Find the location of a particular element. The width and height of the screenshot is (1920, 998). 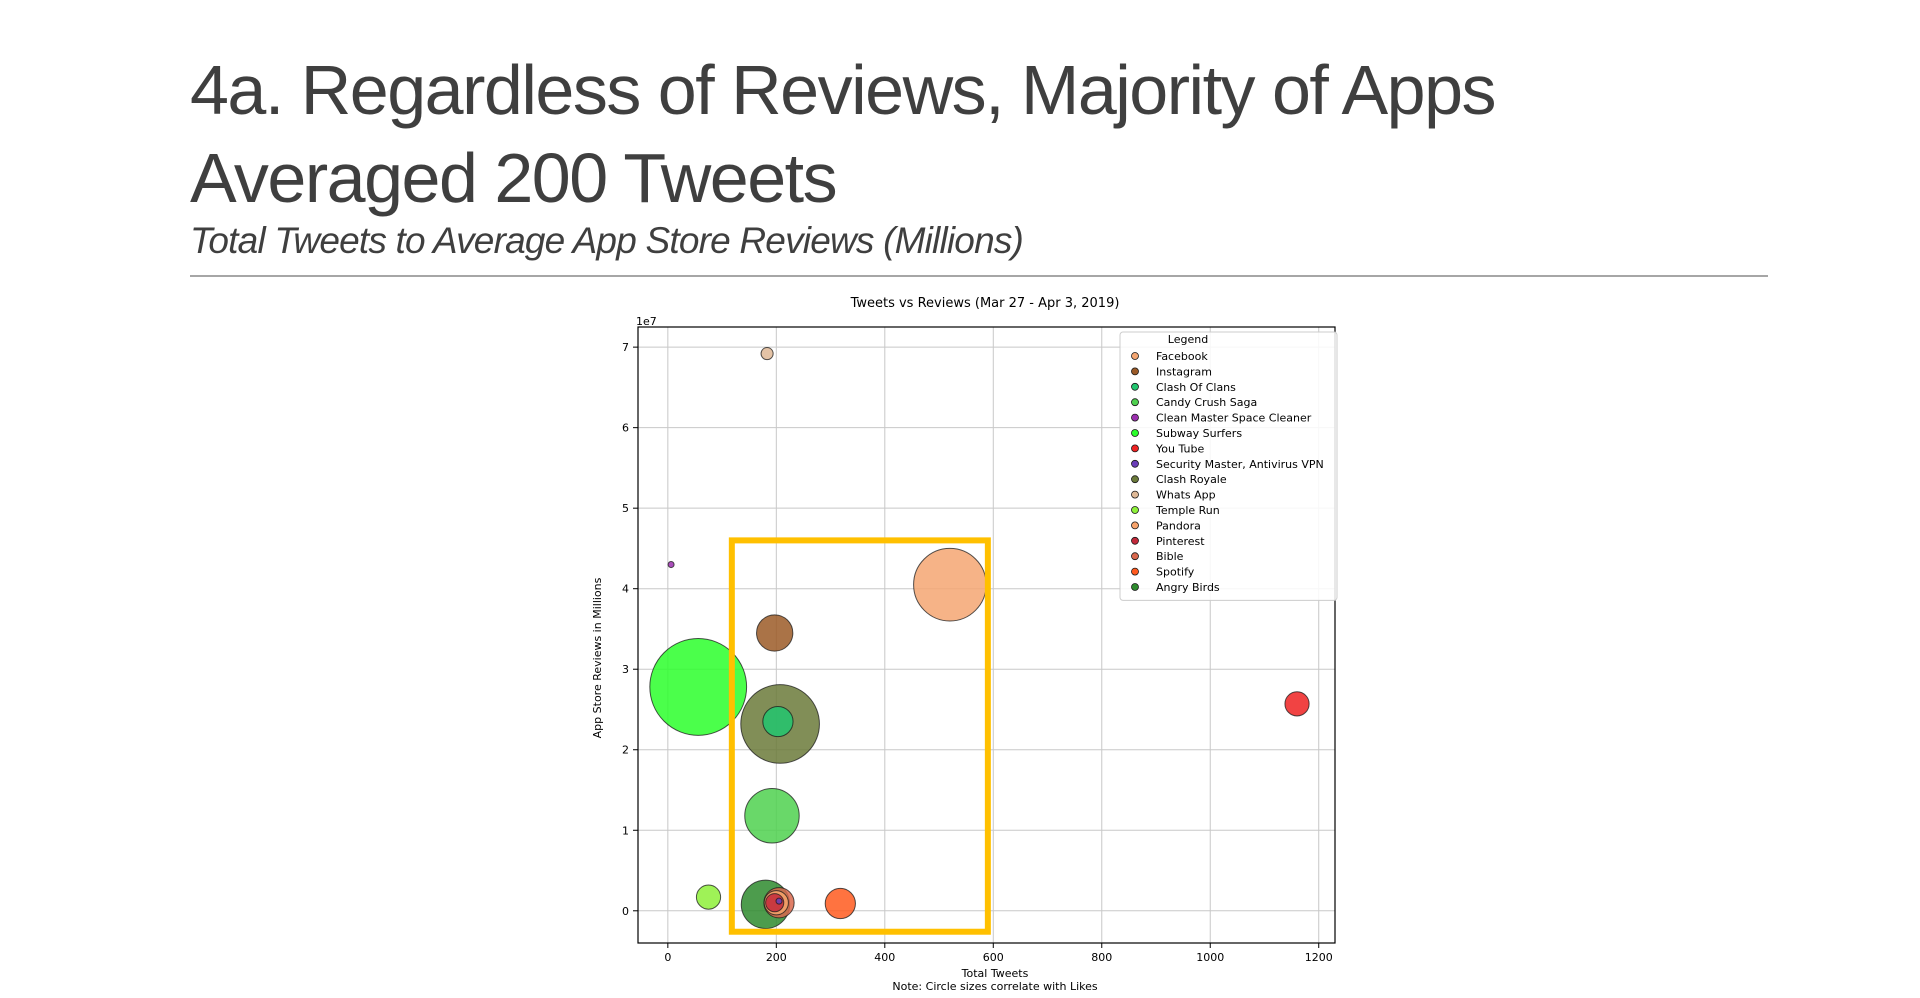

legend-label-angry-birds: Angry Birds is located at coordinates (1188, 587).